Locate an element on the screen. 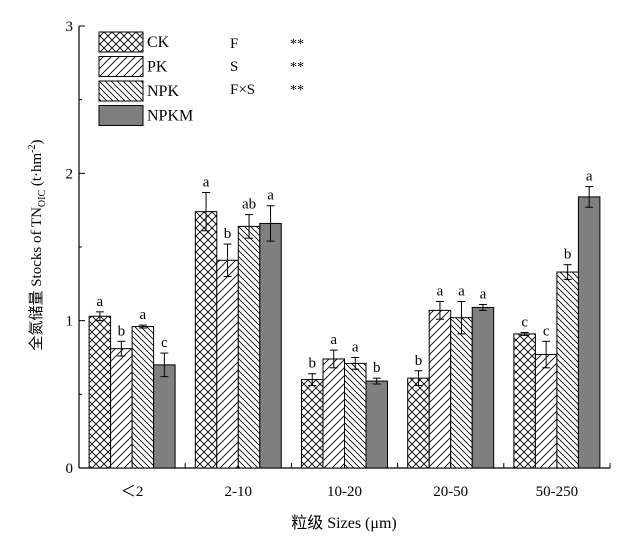  x-axis-label: 粒级 Sizes (μm) is located at coordinates (343, 523).